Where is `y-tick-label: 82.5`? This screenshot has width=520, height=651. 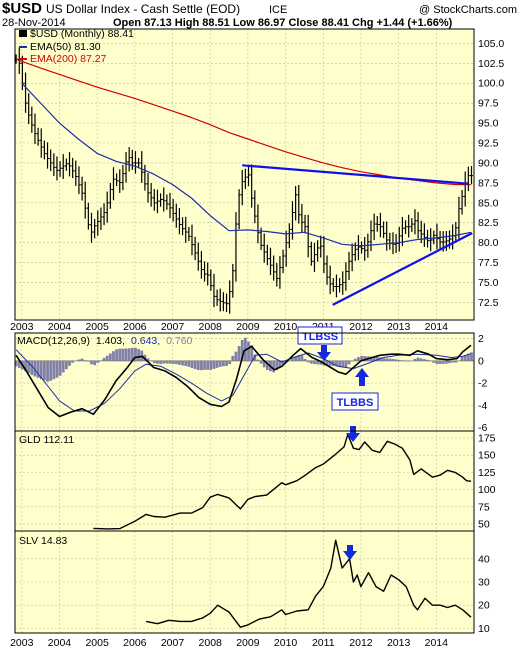 y-tick-label: 82.5 is located at coordinates (488, 223).